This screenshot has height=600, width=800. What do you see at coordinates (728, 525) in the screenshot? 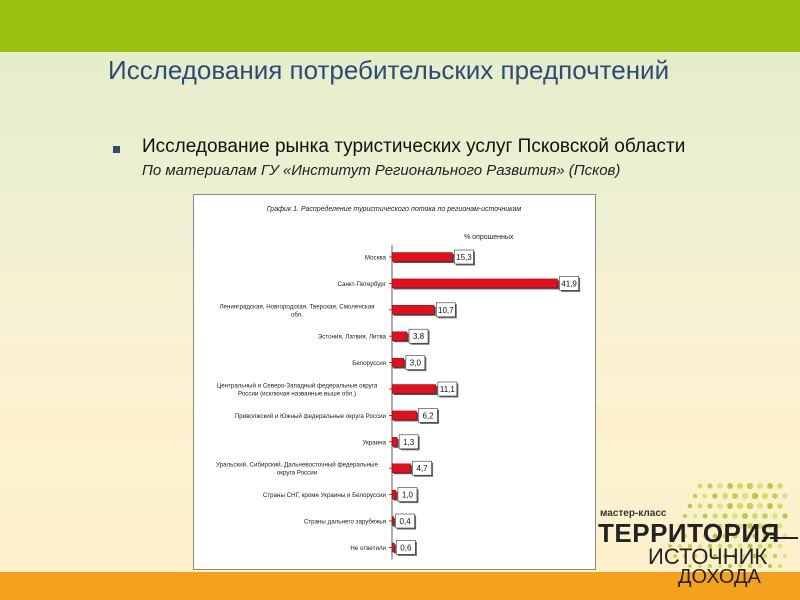
I see `logo-dots-decoration` at bounding box center [728, 525].